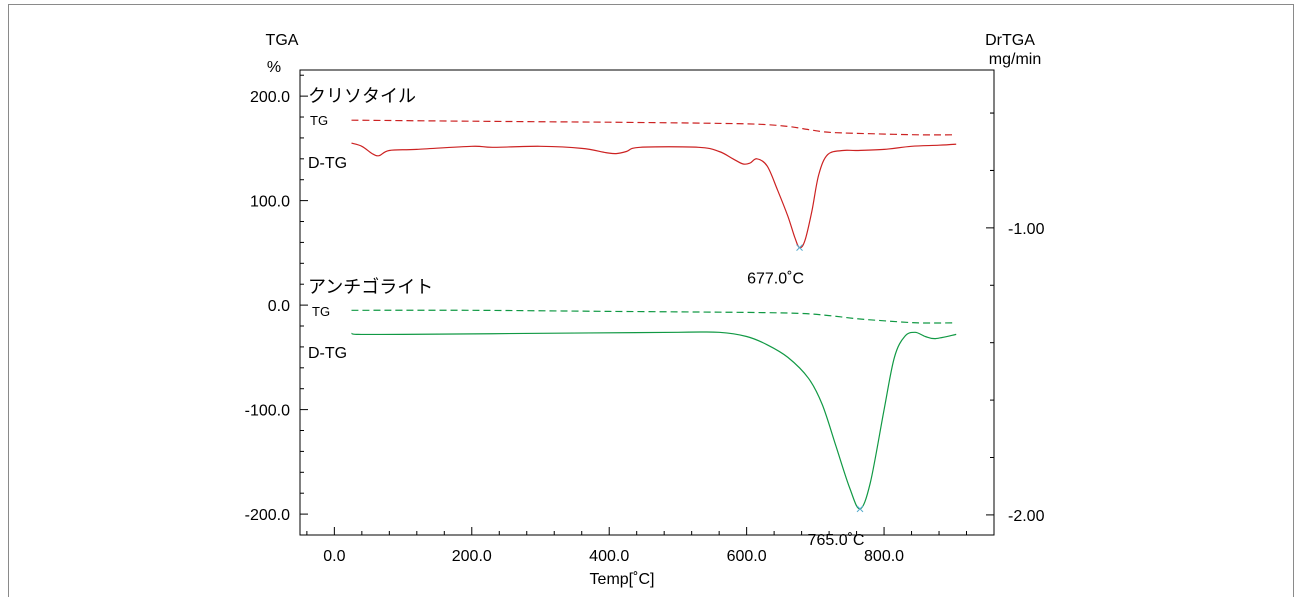 The width and height of the screenshot is (1296, 597). I want to click on left-axis-title: TGA, so click(282, 40).